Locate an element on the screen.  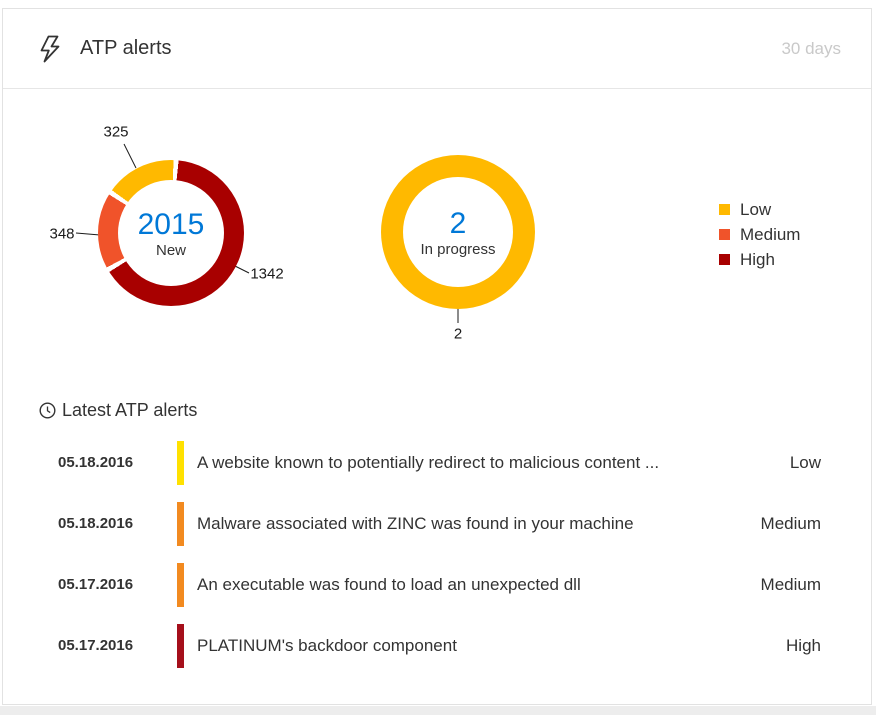
latest-alerts-header: Latest ATP alerts is located at coordinates (455, 410).